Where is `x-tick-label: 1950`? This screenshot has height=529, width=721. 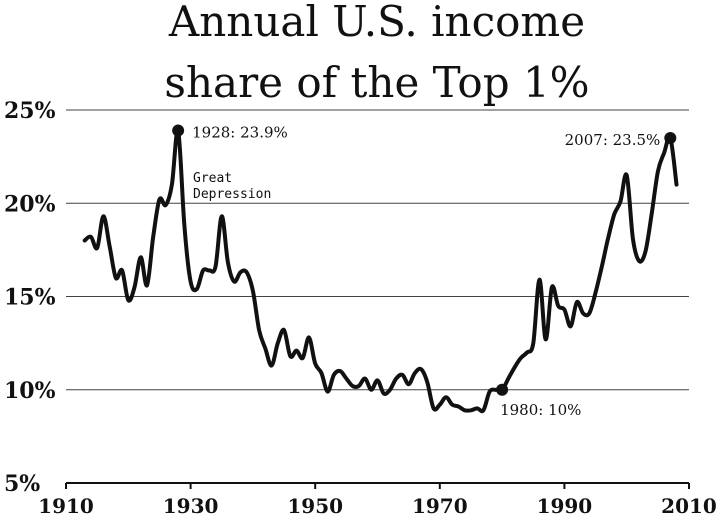 x-tick-label: 1950 is located at coordinates (315, 506).